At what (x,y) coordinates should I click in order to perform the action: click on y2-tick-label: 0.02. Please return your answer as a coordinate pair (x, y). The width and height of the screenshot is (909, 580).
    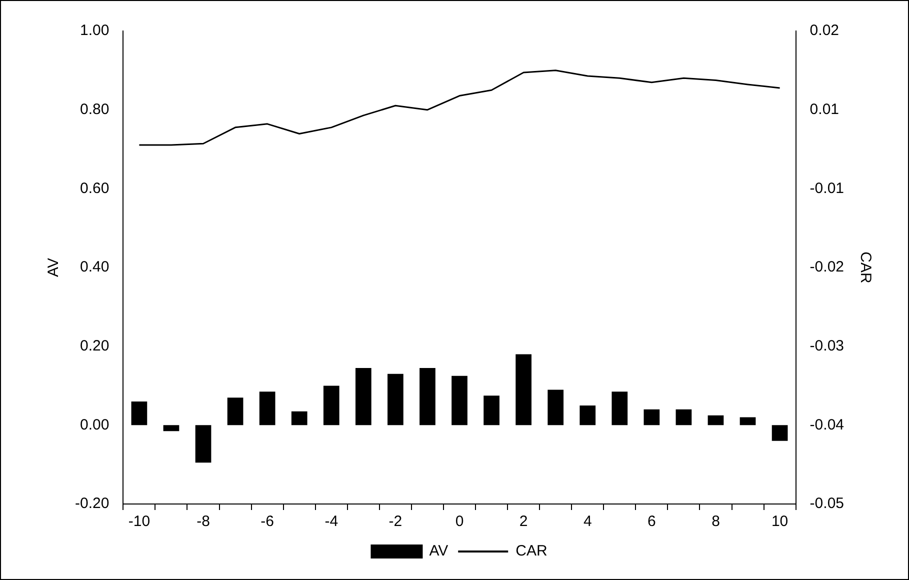
    Looking at the image, I should click on (825, 31).